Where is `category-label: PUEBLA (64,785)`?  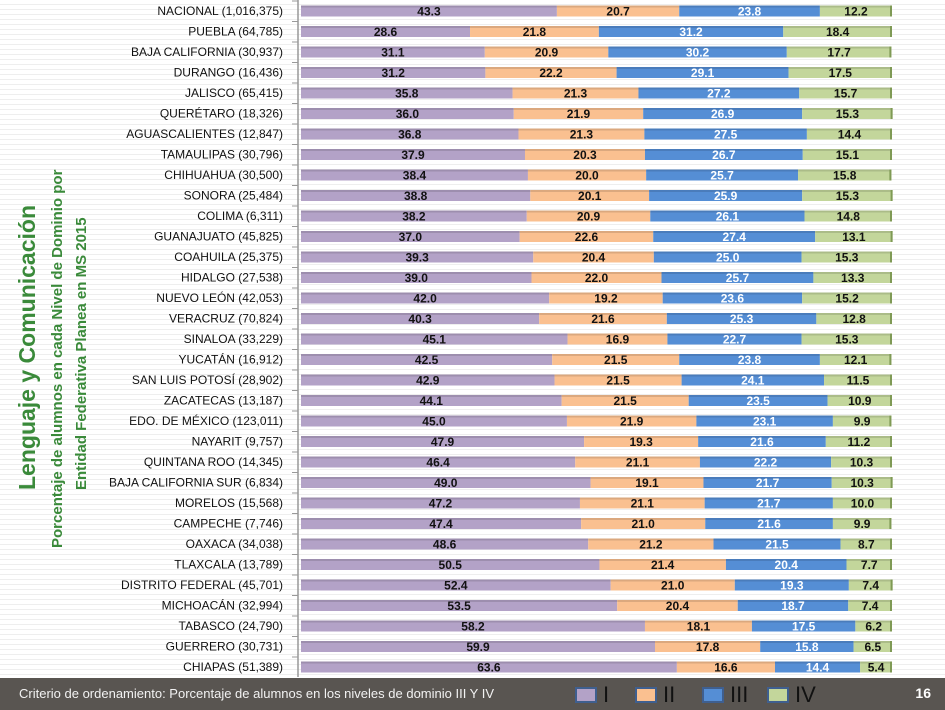
category-label: PUEBLA (64,785) is located at coordinates (235, 32).